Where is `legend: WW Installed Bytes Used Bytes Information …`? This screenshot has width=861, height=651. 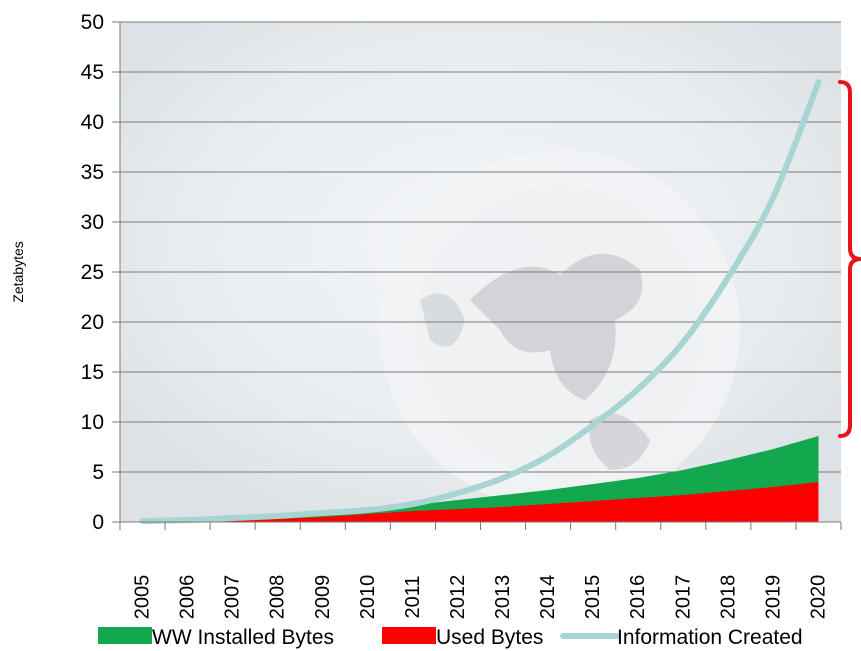
legend: WW Installed Bytes Used Bytes Information … is located at coordinates (450, 637).